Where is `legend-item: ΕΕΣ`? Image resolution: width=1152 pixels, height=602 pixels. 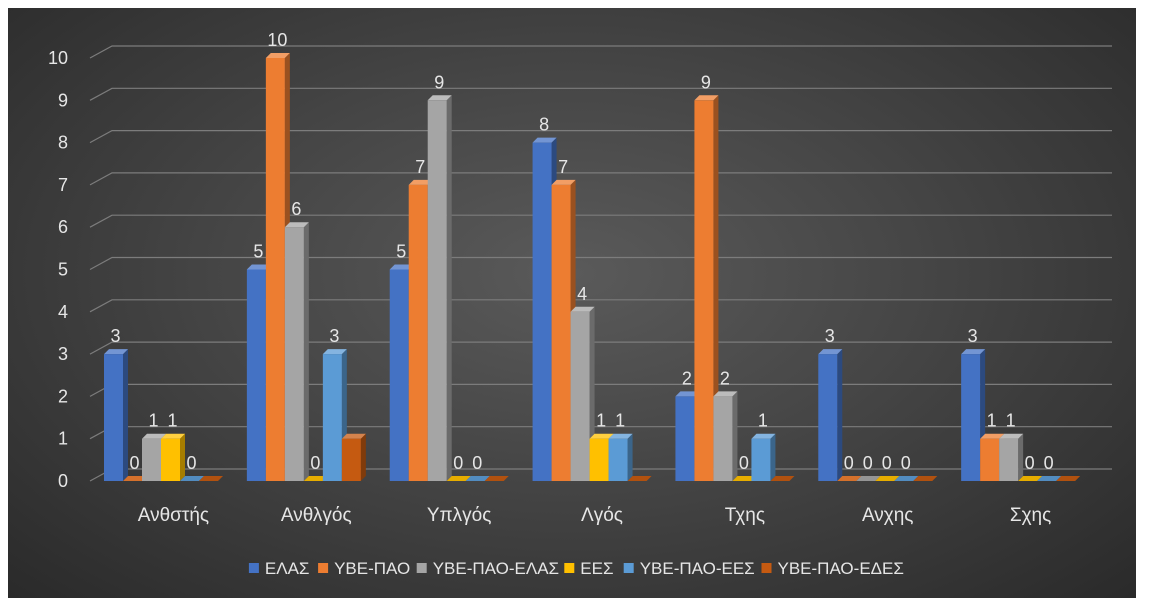
legend-item: ΕΕΣ is located at coordinates (588, 568).